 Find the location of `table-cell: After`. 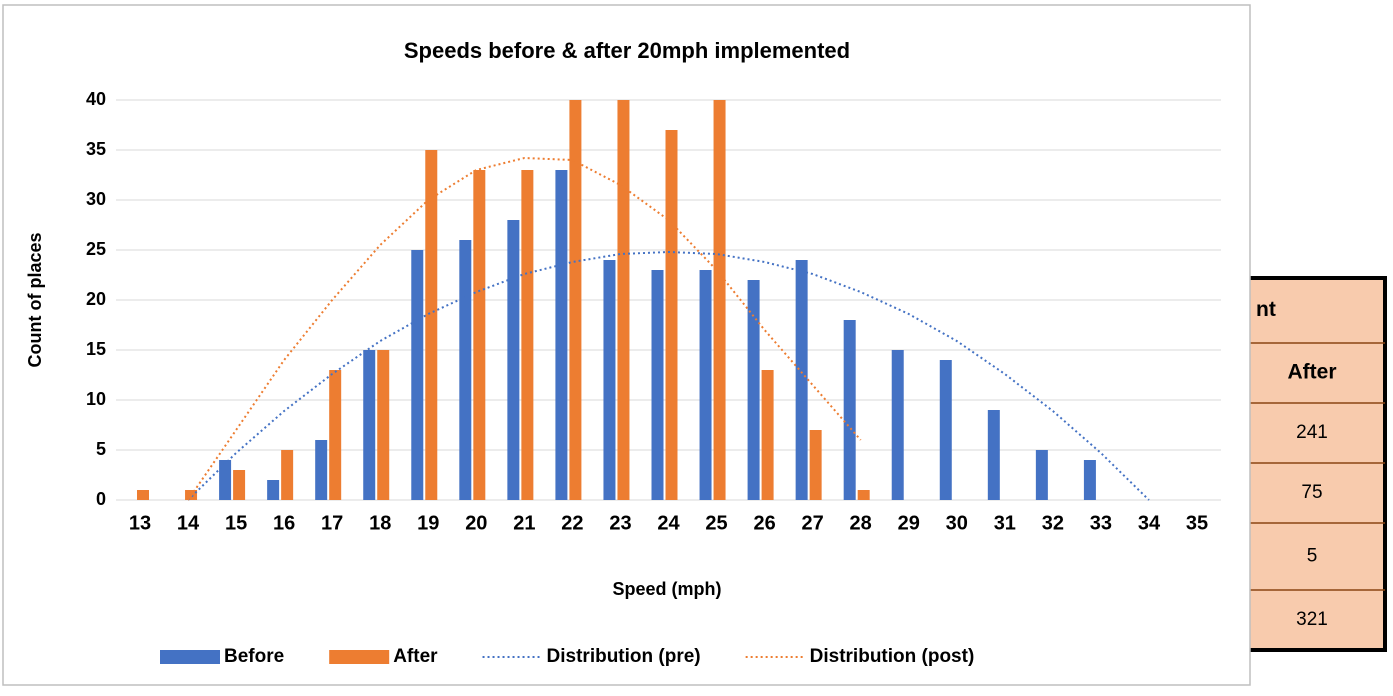

table-cell: After is located at coordinates (1311, 372).